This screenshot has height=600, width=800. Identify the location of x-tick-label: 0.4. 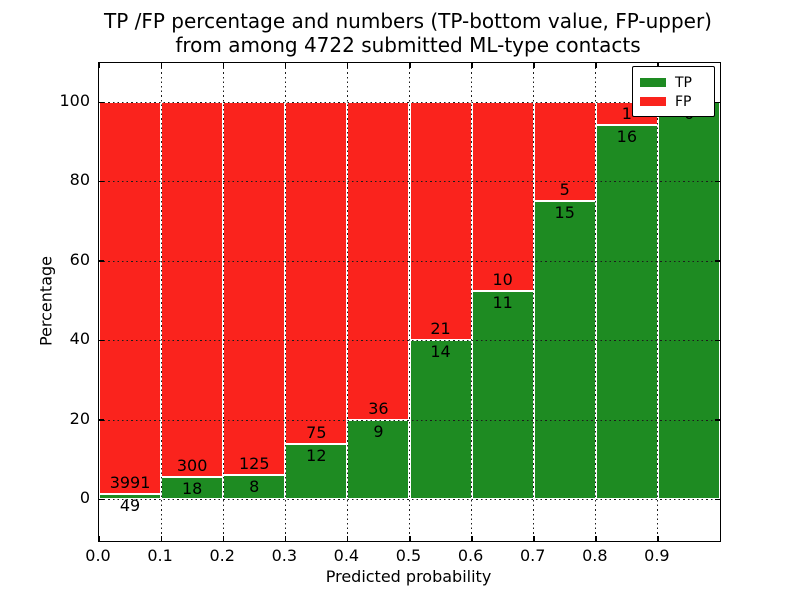
(346, 555).